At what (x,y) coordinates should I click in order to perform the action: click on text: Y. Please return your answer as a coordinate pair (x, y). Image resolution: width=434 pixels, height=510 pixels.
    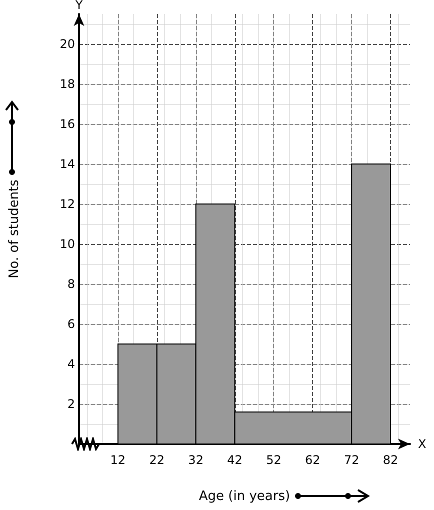
    Looking at the image, I should click on (79, 6).